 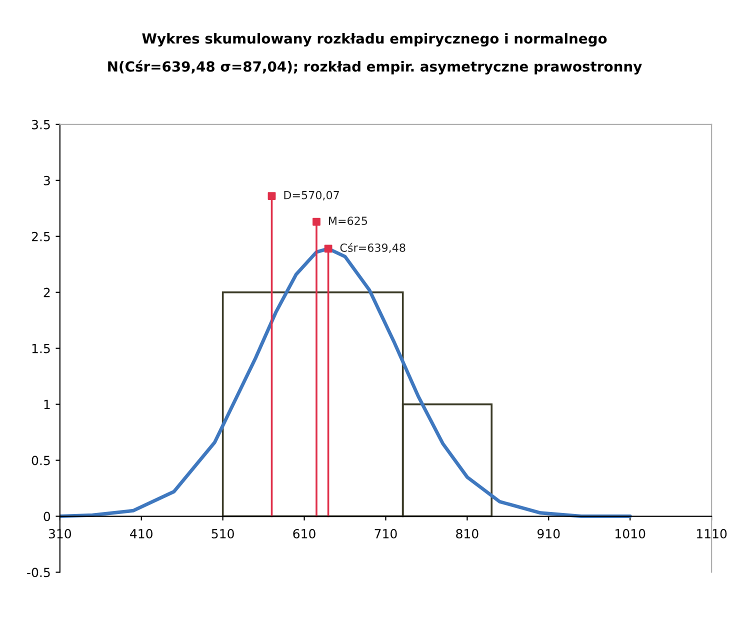 I want to click on y-tick-label: 3, so click(x=47, y=181).